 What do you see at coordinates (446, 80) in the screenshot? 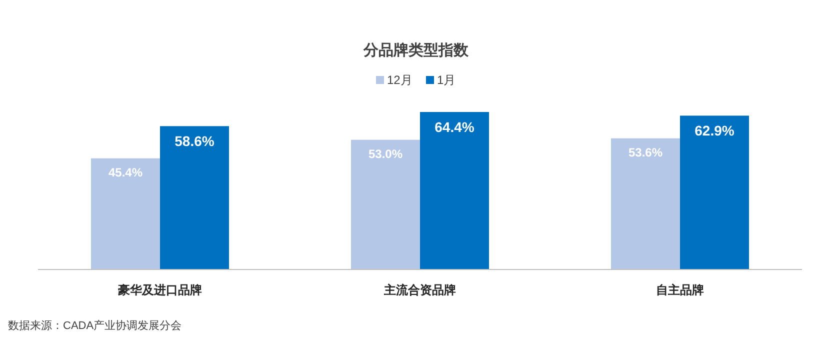
I see `legend-label: 1月` at bounding box center [446, 80].